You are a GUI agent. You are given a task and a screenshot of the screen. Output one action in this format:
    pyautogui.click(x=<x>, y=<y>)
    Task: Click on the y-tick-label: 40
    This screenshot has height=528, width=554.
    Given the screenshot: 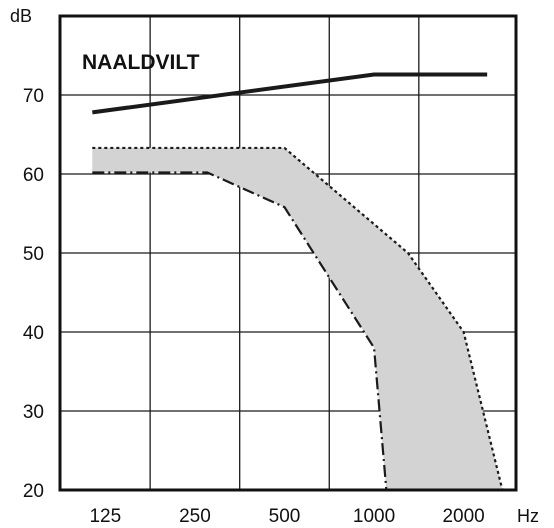 What is the action you would take?
    pyautogui.click(x=33, y=333)
    